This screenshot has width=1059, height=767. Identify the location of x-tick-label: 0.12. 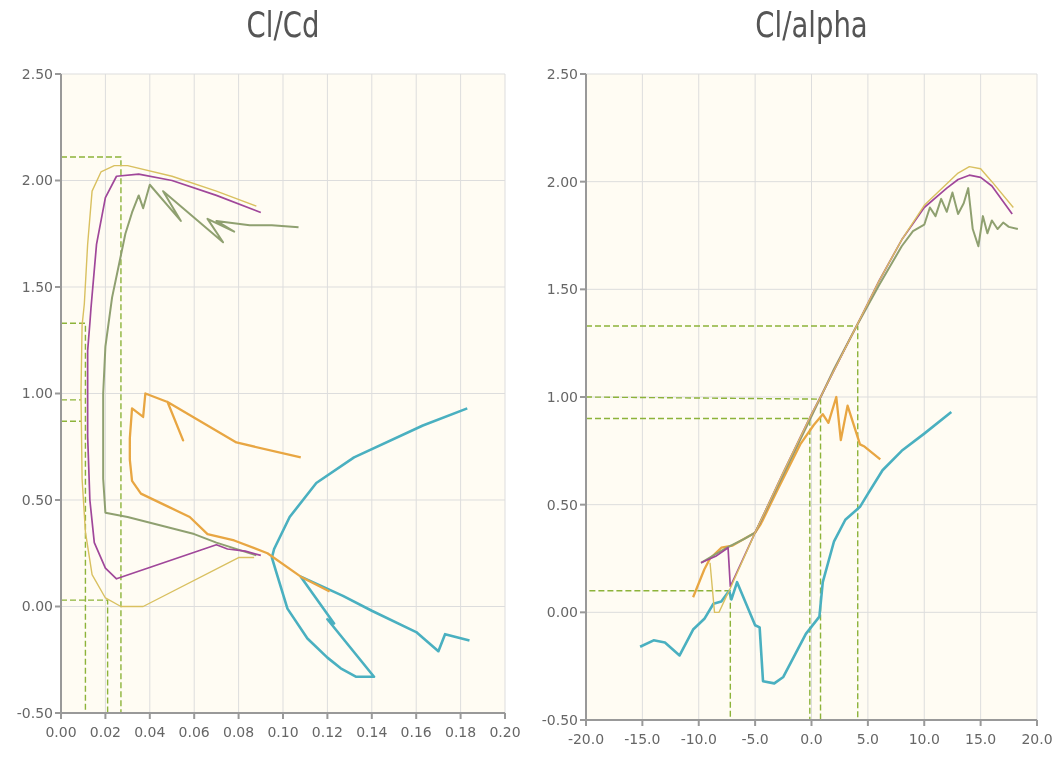
(327, 731).